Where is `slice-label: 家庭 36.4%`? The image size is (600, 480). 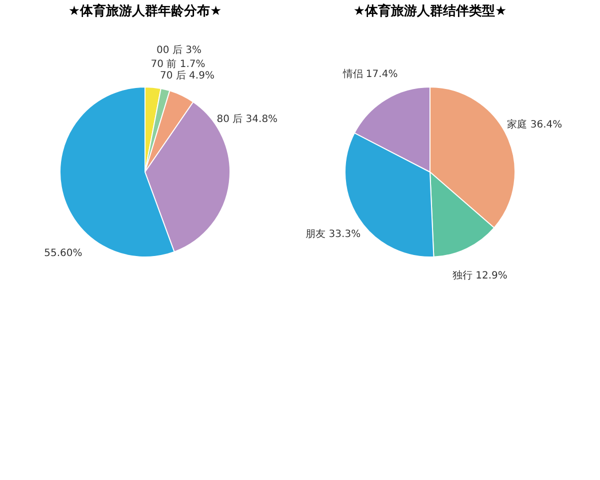 slice-label: 家庭 36.4% is located at coordinates (534, 124).